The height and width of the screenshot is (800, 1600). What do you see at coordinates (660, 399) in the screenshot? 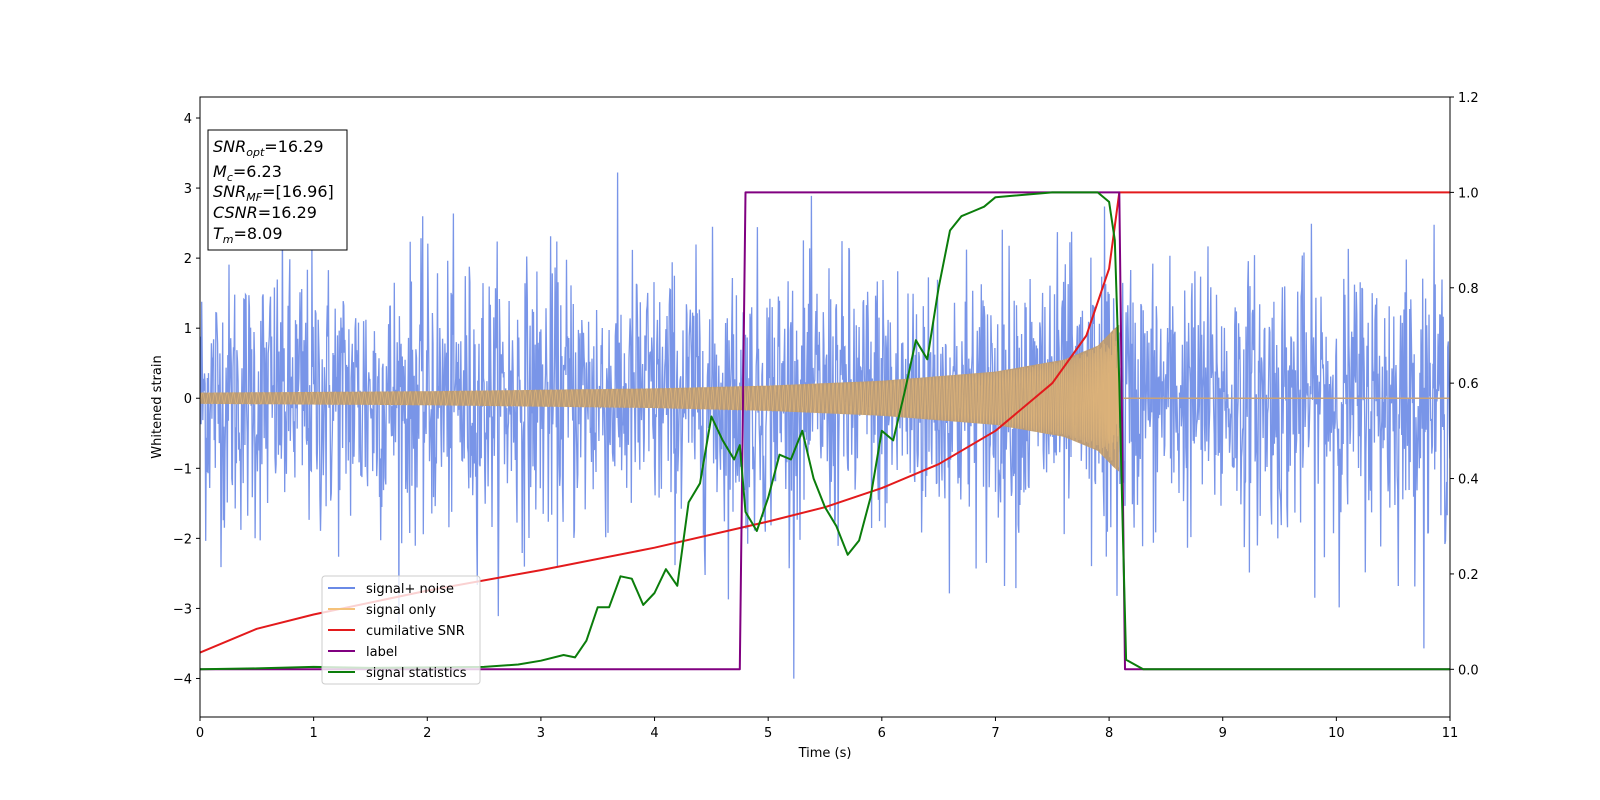
I see `series-signal-only-line` at bounding box center [660, 399].